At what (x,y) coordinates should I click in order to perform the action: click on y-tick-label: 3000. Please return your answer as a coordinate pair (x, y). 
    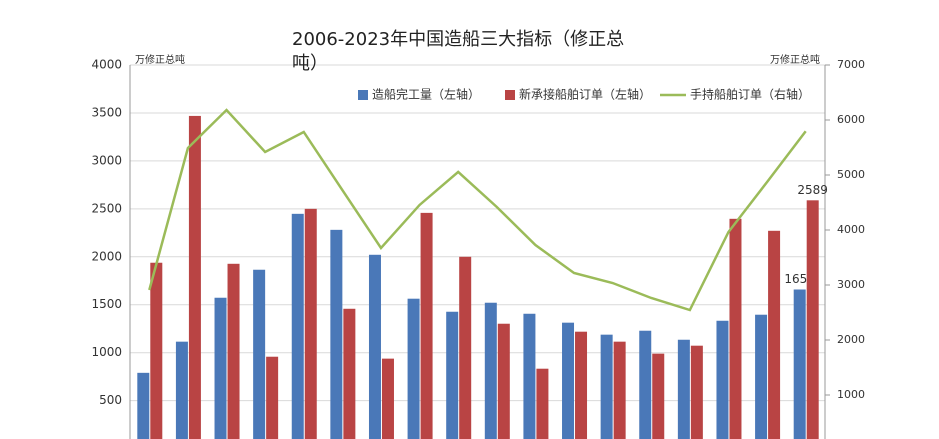
    Looking at the image, I should click on (106, 160).